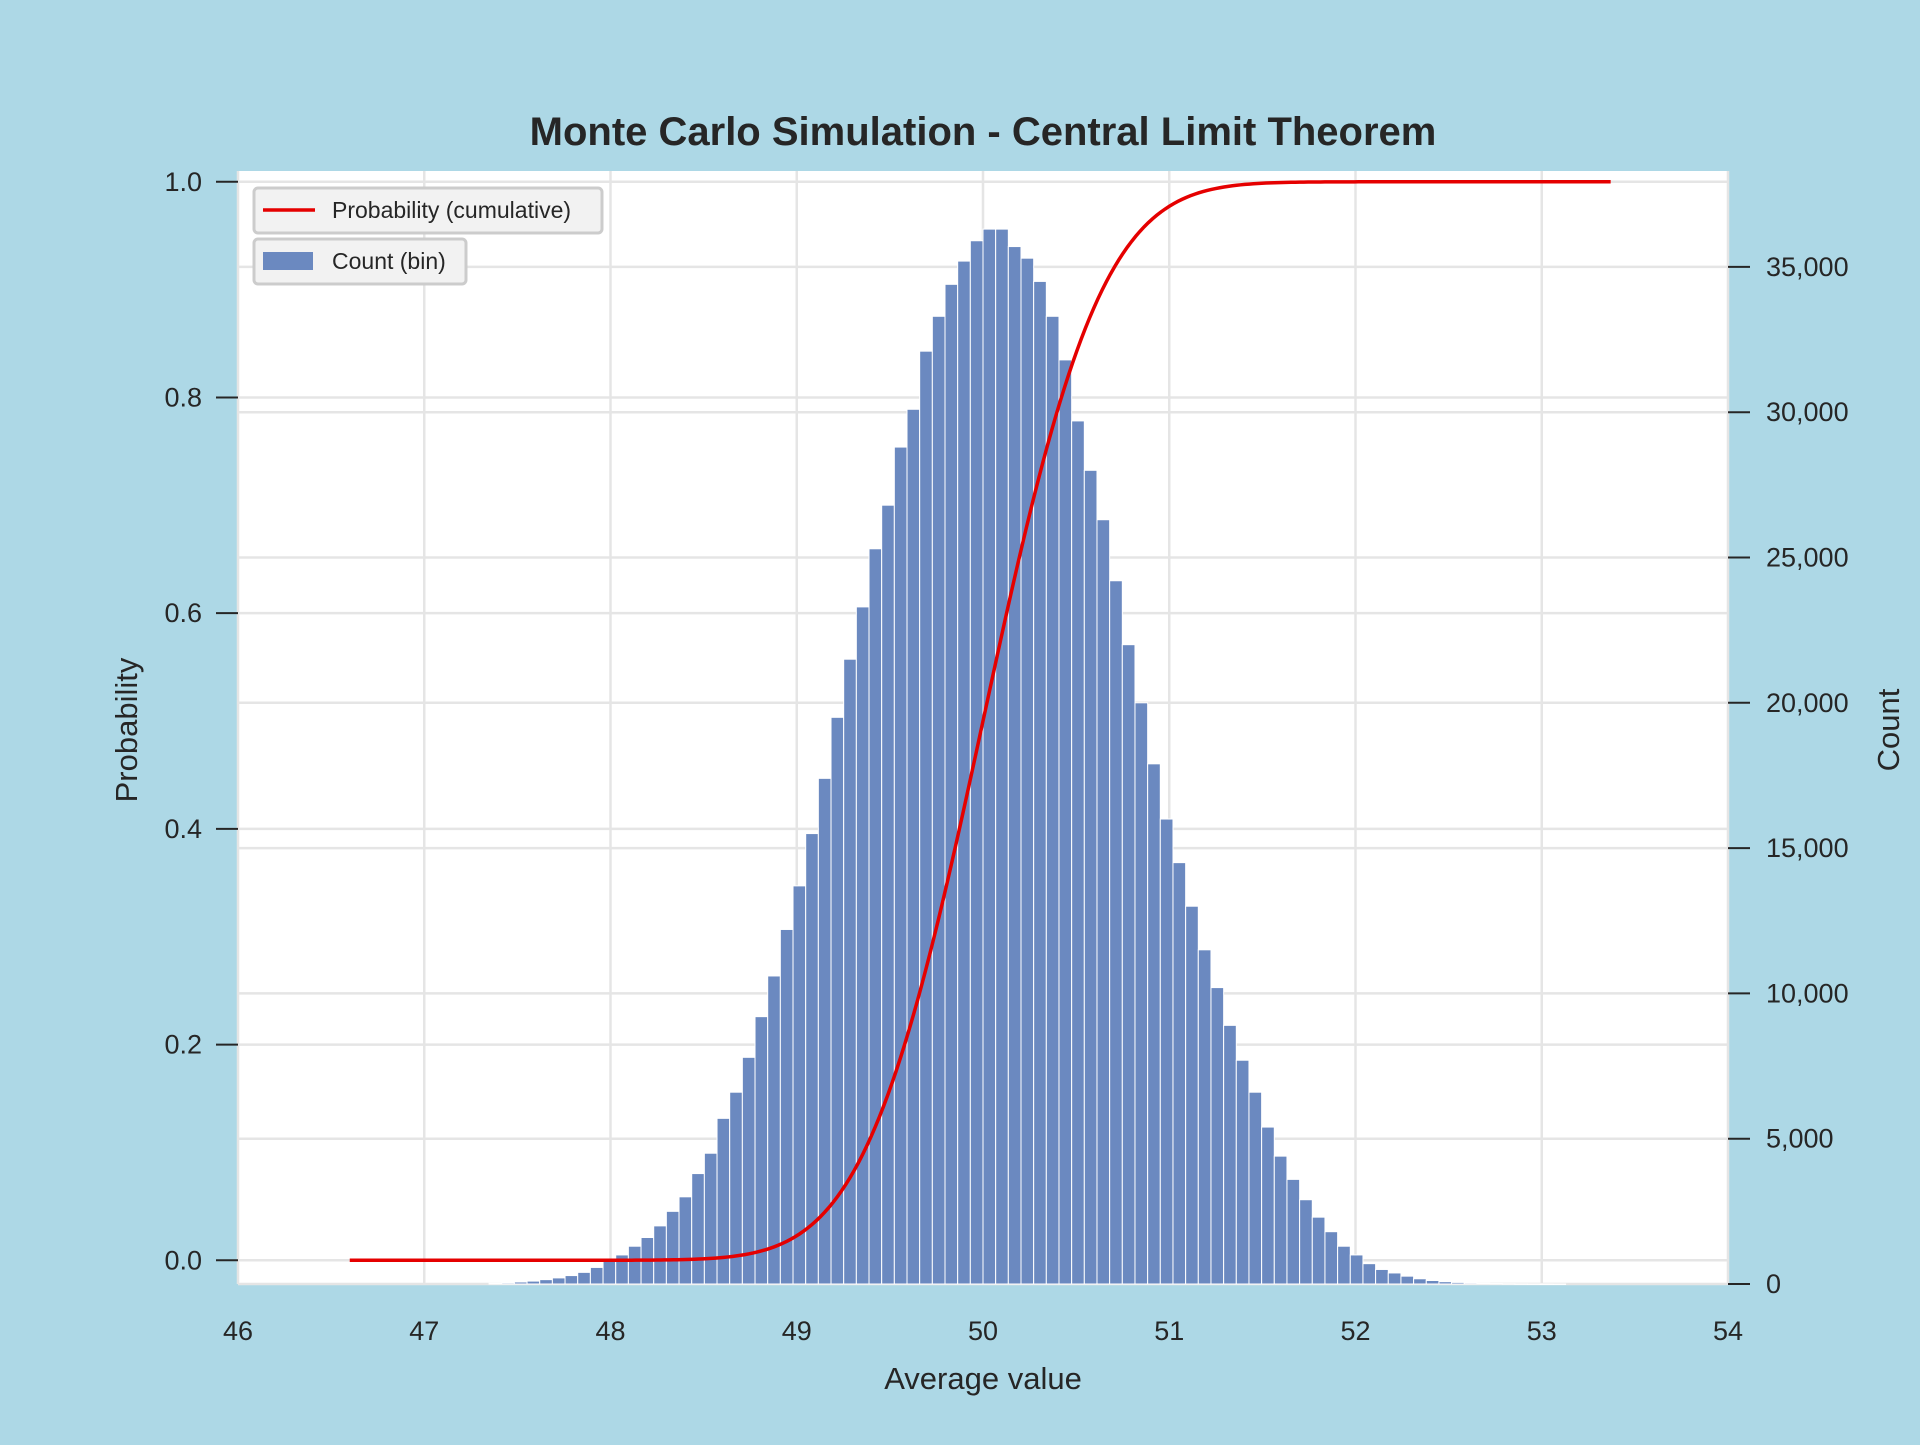 The image size is (1920, 1445). Describe the element at coordinates (983, 1378) in the screenshot. I see `x-axis-label: Average value` at that location.